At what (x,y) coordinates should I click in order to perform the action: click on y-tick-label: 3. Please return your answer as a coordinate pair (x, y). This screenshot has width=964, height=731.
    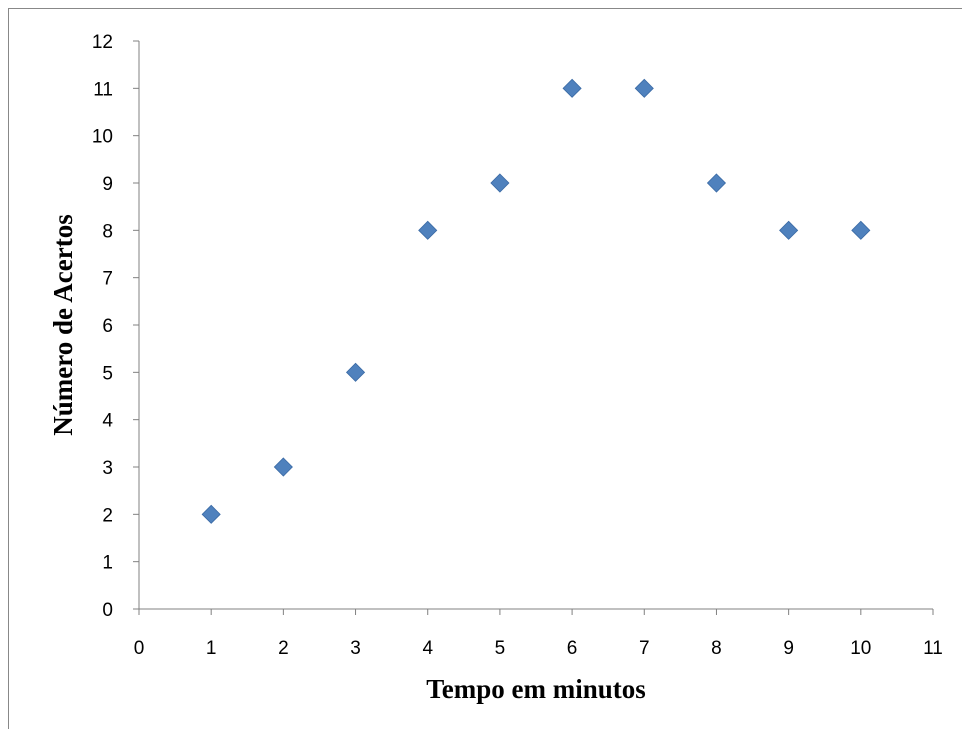
    Looking at the image, I should click on (107, 468).